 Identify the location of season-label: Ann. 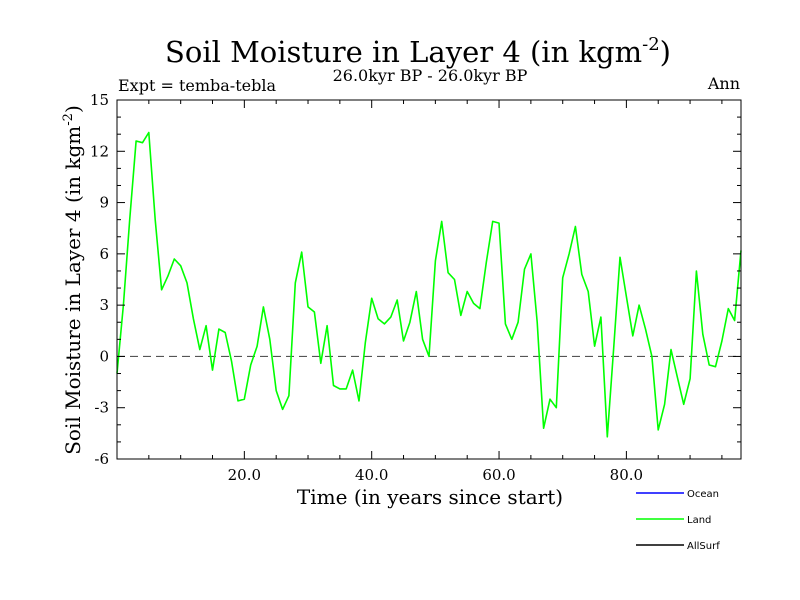
(723, 83).